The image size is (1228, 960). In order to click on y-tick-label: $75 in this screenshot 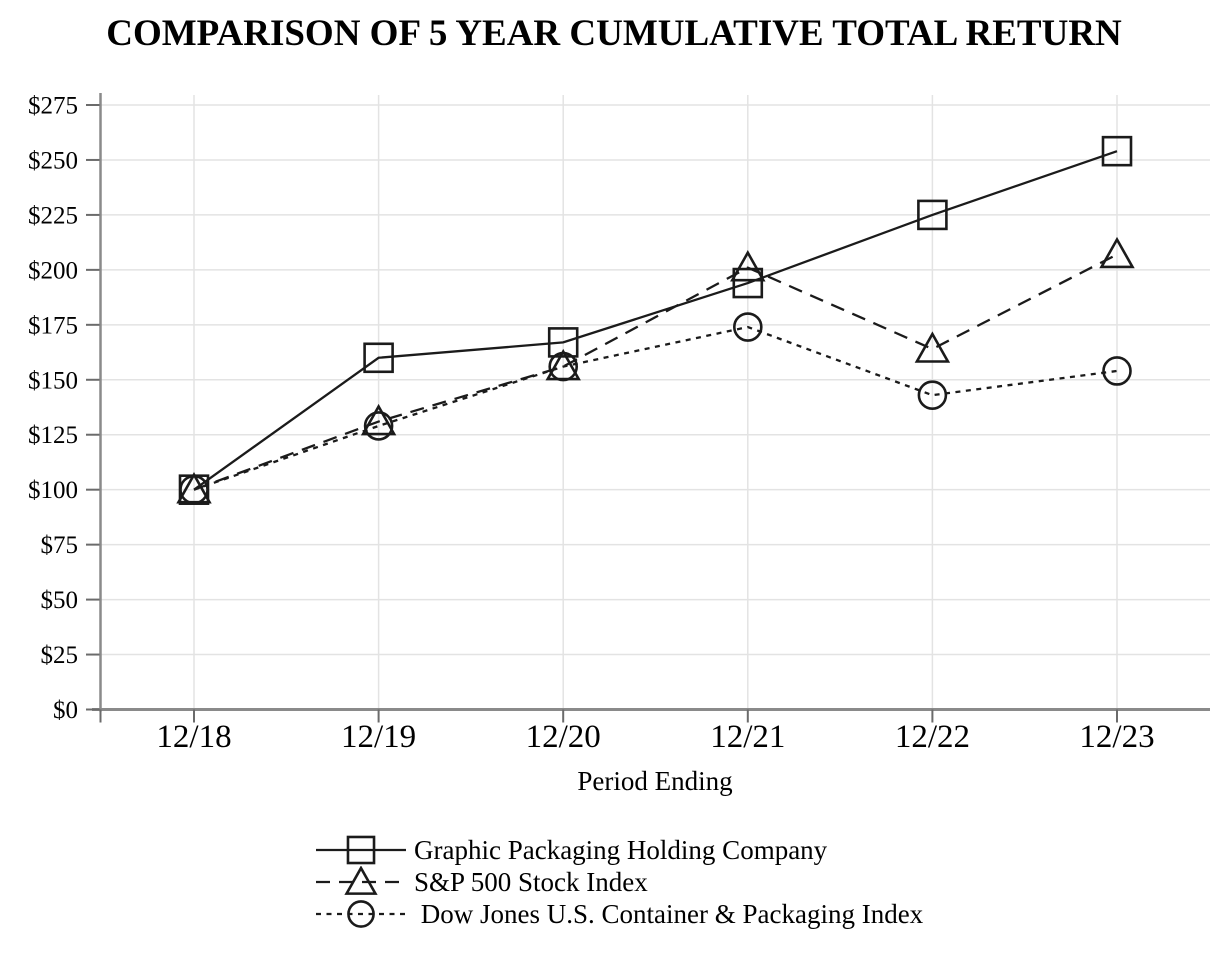, I will do `click(60, 545)`.